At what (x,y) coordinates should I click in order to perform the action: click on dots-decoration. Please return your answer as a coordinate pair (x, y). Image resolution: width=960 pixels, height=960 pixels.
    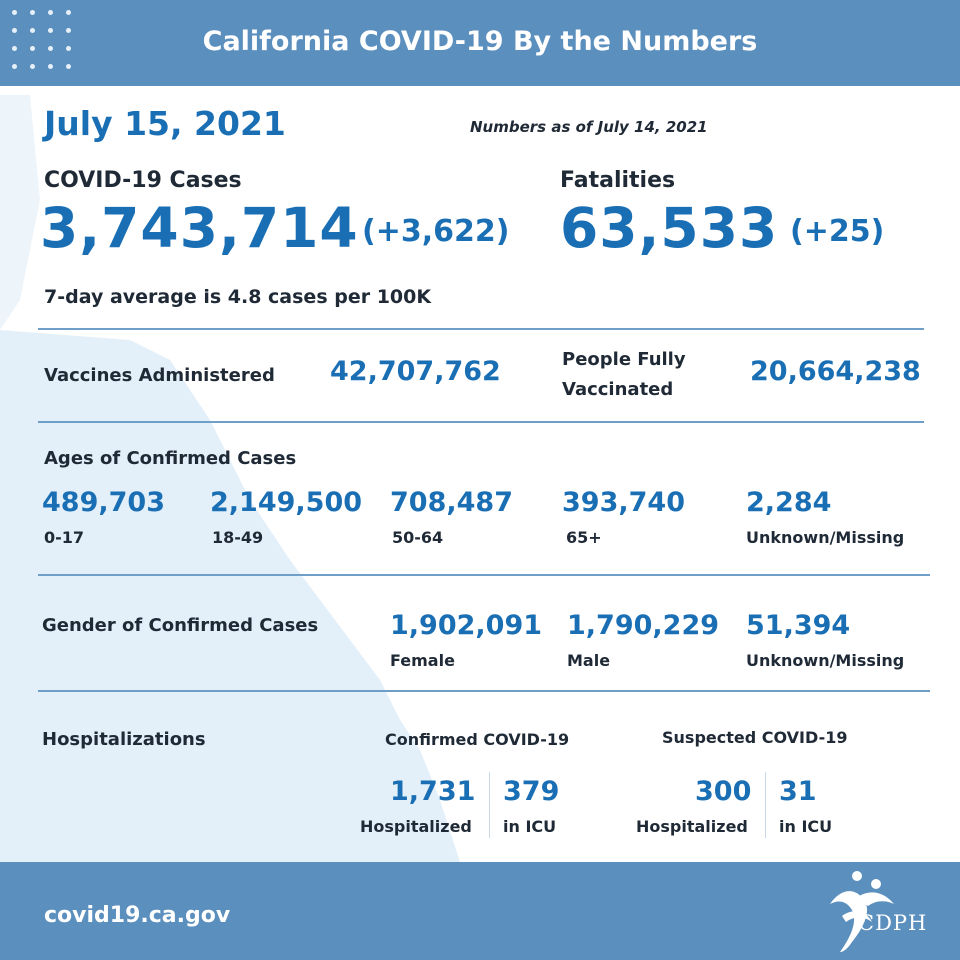
    Looking at the image, I should click on (44, 42).